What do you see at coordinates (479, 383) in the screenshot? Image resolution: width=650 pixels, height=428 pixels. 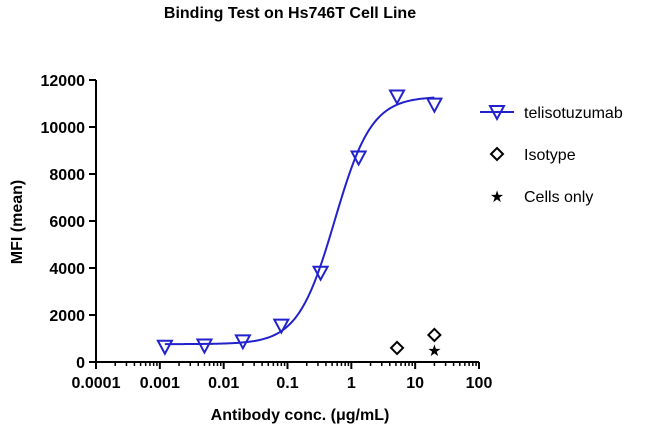 I see `x-tick-label: 100` at bounding box center [479, 383].